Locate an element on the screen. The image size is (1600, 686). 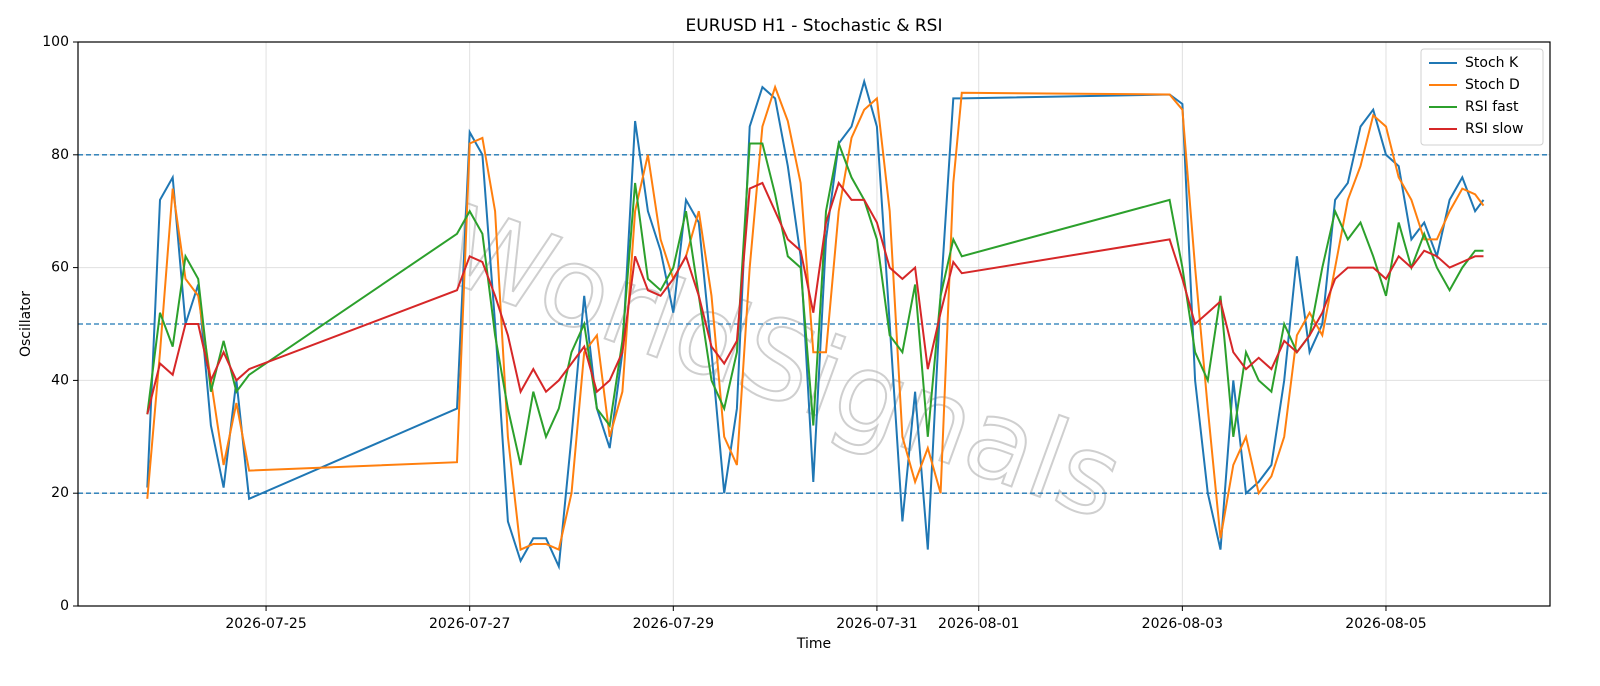
y-tick-label: 80 is located at coordinates (60, 155).